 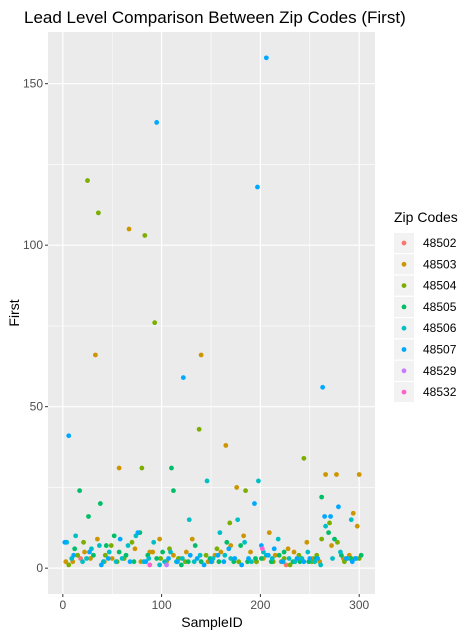 What do you see at coordinates (260, 605) in the screenshot?
I see `x-tick-label: 200` at bounding box center [260, 605].